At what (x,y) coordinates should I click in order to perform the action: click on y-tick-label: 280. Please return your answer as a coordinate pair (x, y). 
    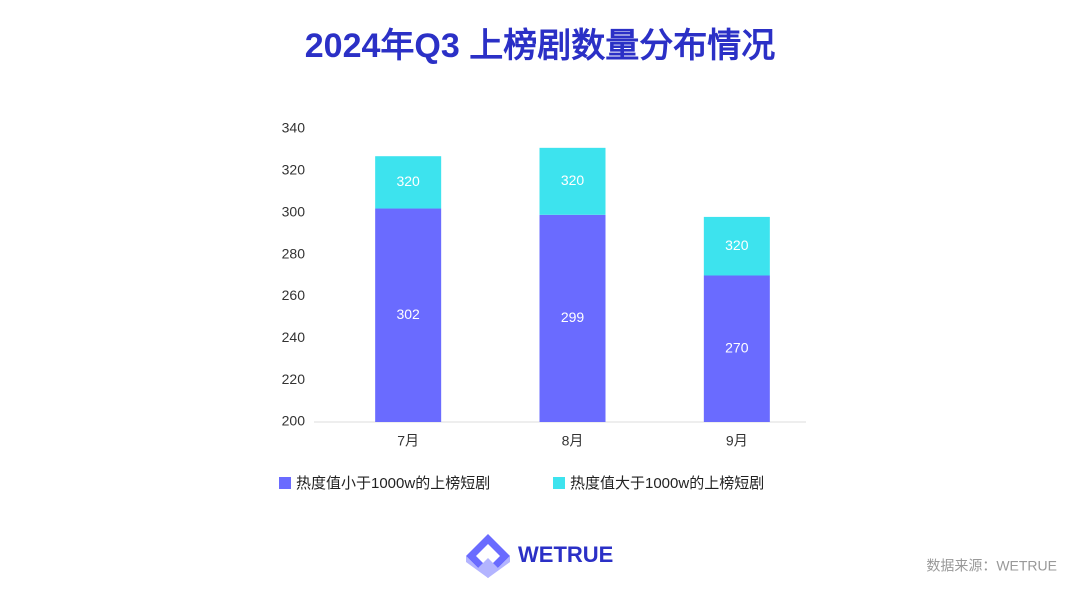
    Looking at the image, I should click on (294, 253).